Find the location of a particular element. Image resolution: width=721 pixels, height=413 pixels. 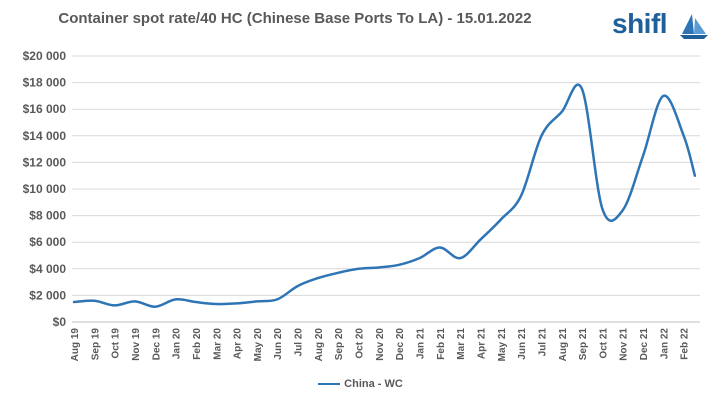

x-tick-label: Aug 20 is located at coordinates (319, 345).